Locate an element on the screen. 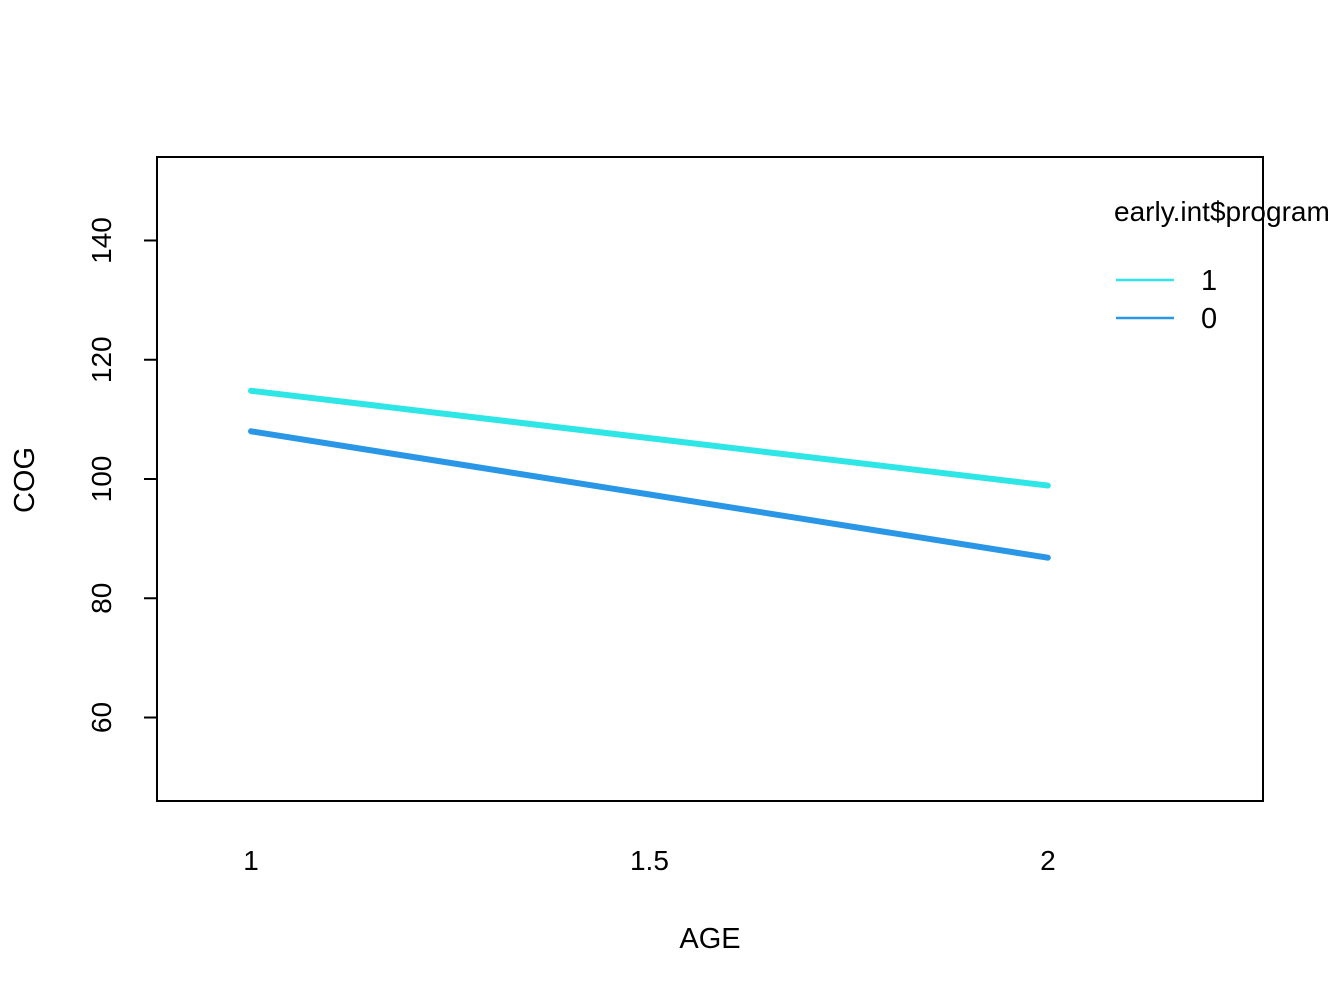 The height and width of the screenshot is (998, 1344). y-axis-title: COG is located at coordinates (25, 480).